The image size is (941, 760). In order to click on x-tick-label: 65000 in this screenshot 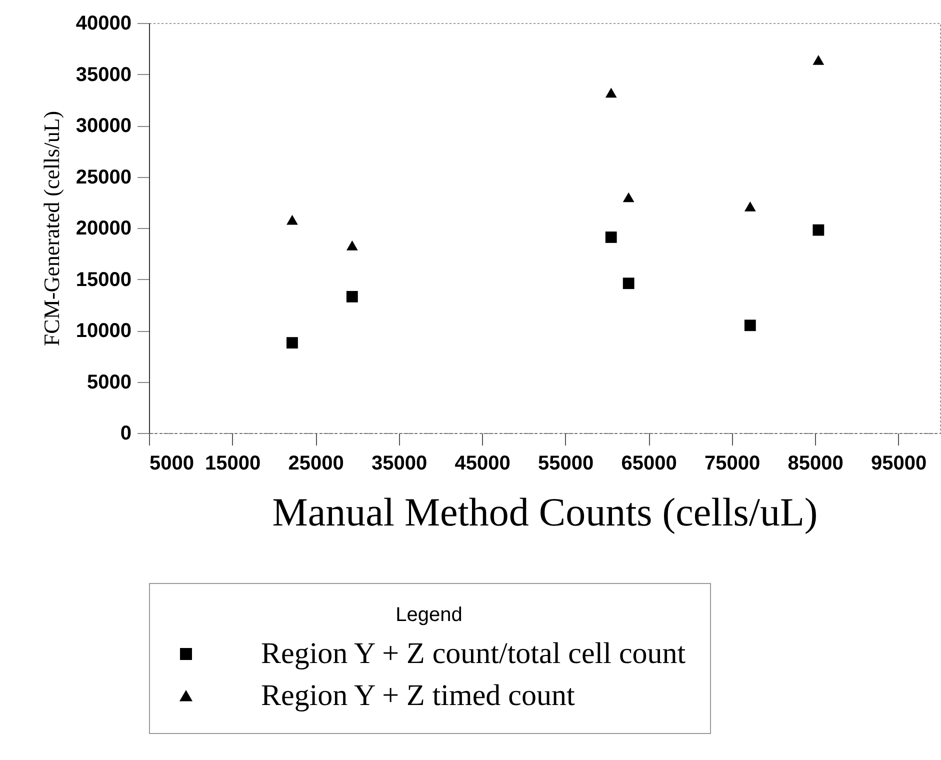, I will do `click(649, 463)`.